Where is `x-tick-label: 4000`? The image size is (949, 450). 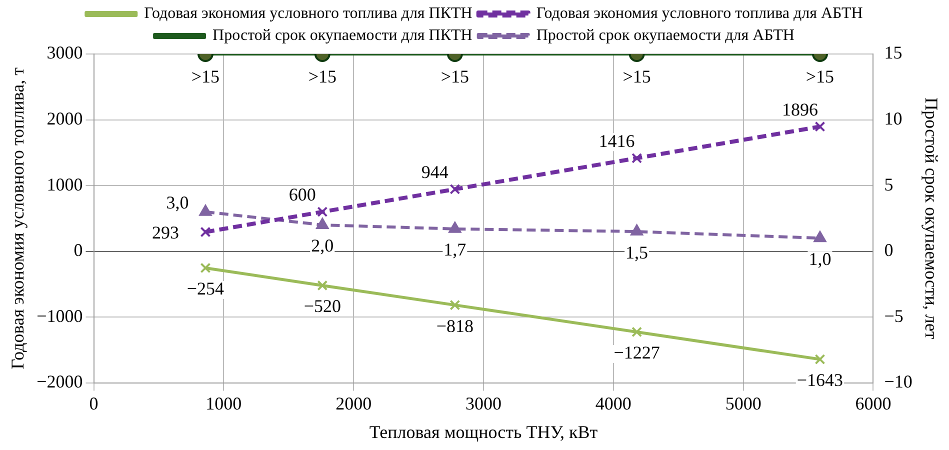
x-tick-label: 4000 is located at coordinates (613, 403).